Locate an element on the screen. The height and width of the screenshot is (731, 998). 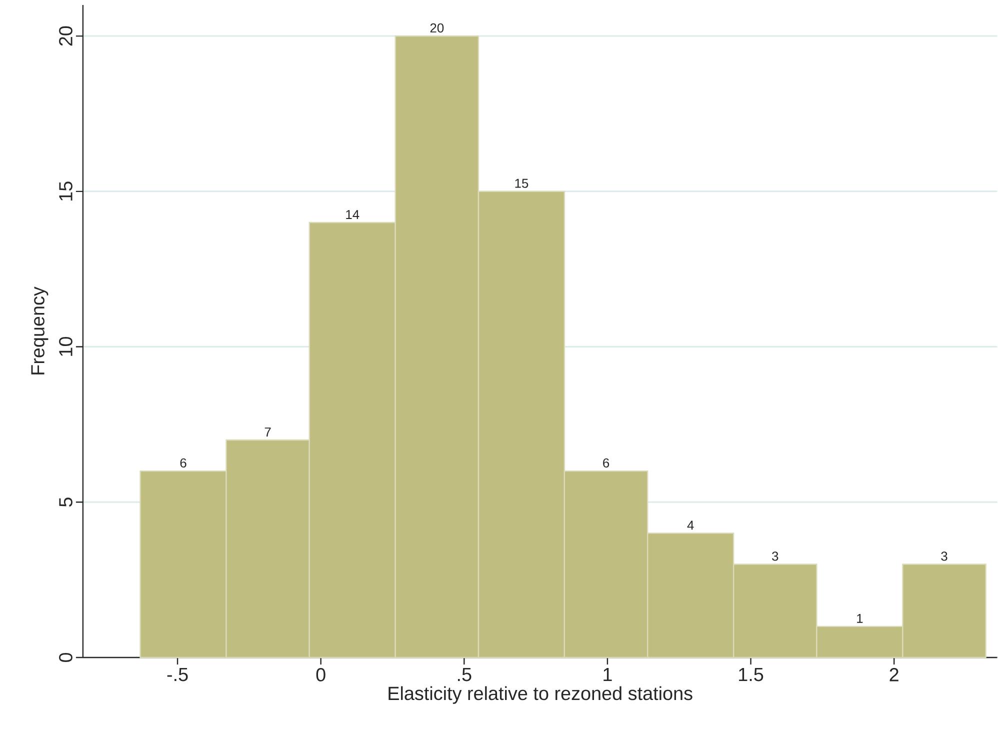
x-tick-label: .5 is located at coordinates (465, 674).